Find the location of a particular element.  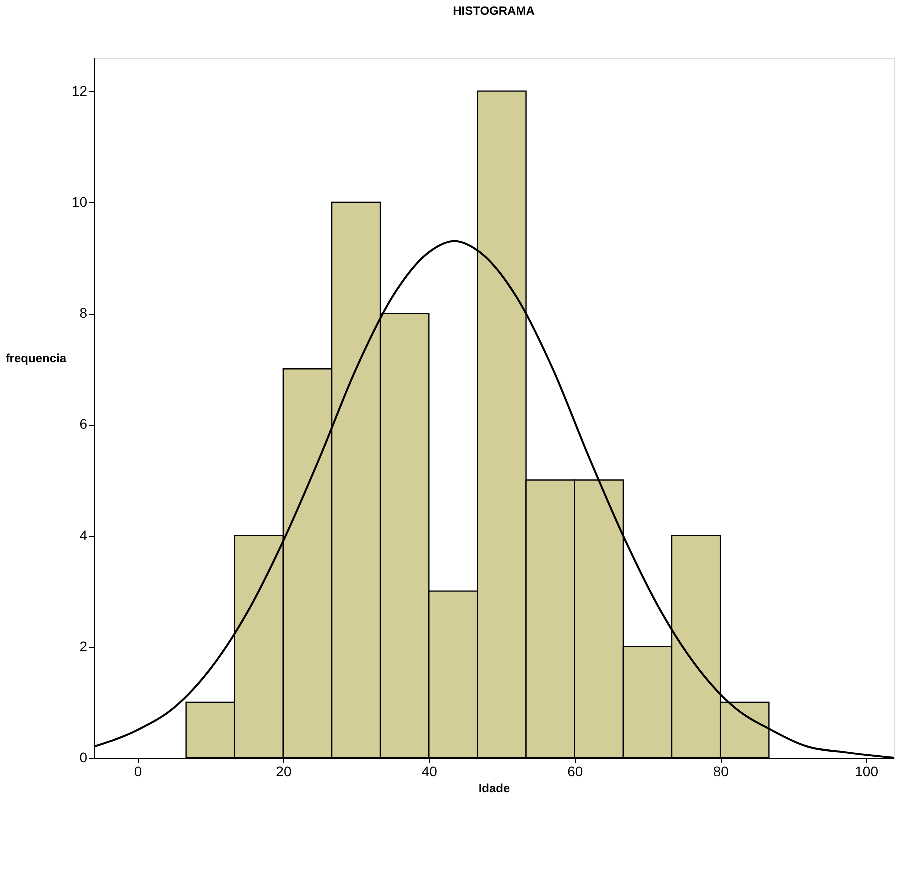

x-axis-title: Idade is located at coordinates (494, 789).